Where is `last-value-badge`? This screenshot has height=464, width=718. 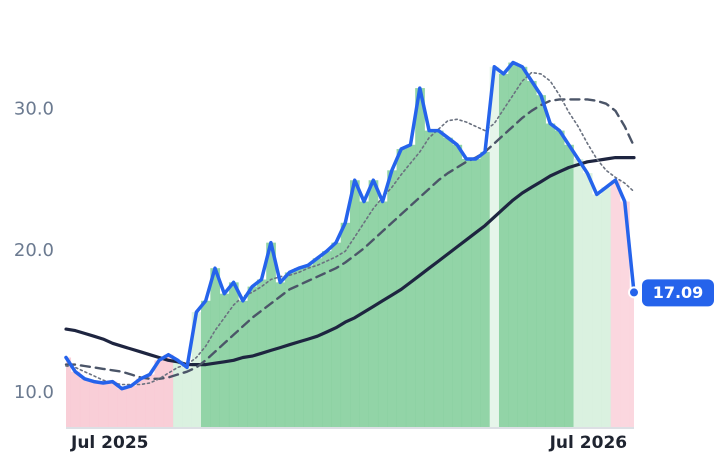
last-value-badge is located at coordinates (678, 293).